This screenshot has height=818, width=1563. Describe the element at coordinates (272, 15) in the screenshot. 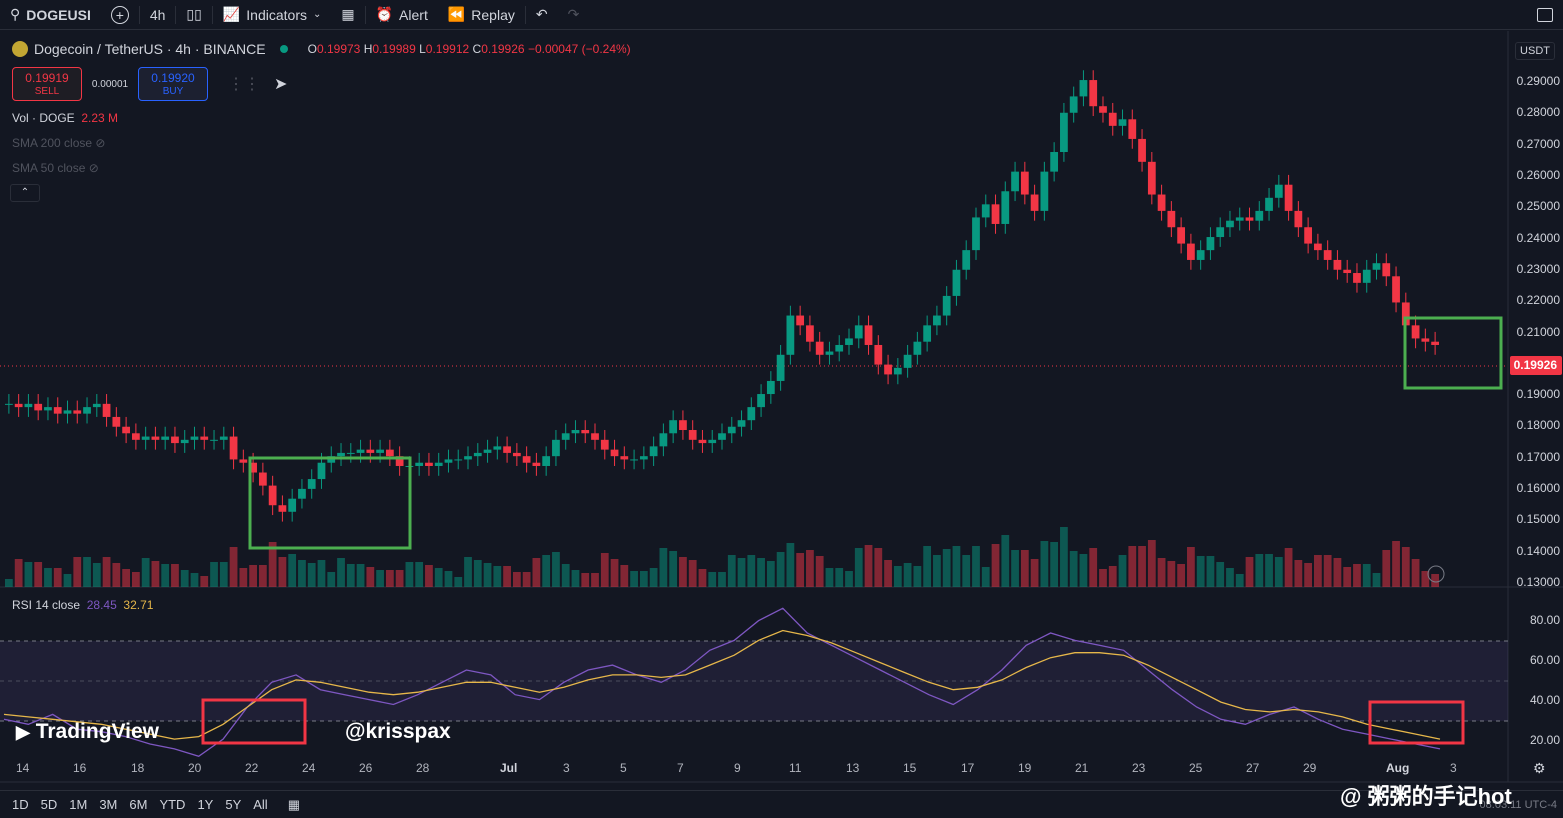

I see `indicators-button: 📈 Indicators ⌄` at that location.